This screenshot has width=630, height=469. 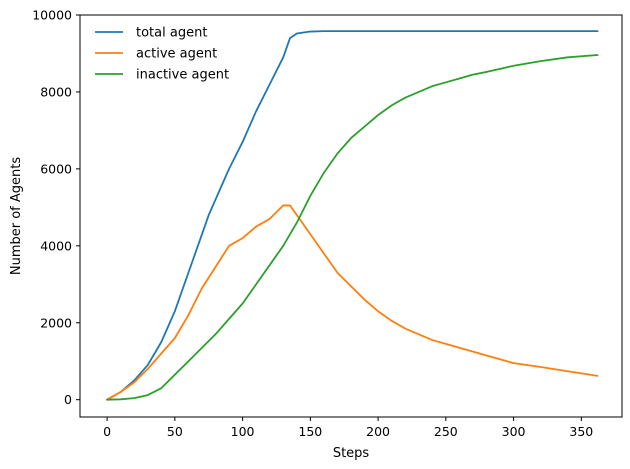 What do you see at coordinates (16, 216) in the screenshot?
I see `y-axis-title: Number of Agents` at bounding box center [16, 216].